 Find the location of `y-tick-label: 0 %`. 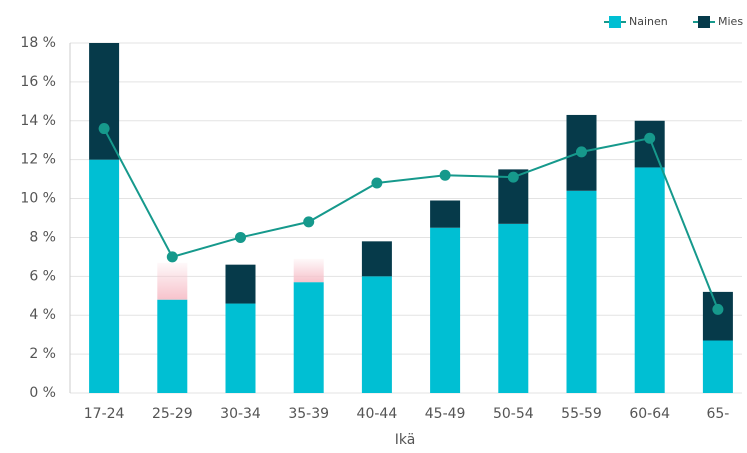

y-tick-label: 0 % is located at coordinates (42, 393).